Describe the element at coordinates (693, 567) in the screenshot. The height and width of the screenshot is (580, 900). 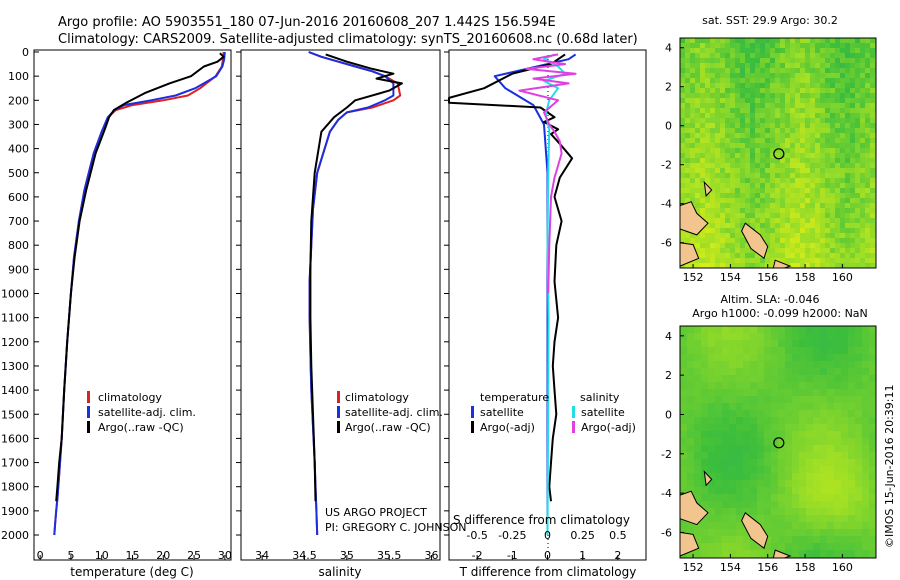
I see `x-tick-label: 152` at that location.